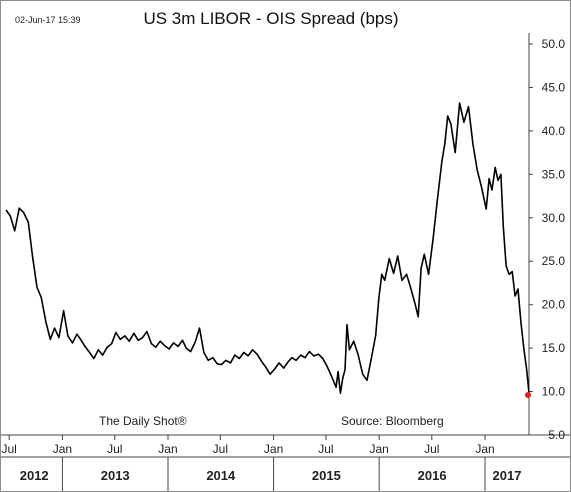  I want to click on year-label: 2012, so click(34, 475).